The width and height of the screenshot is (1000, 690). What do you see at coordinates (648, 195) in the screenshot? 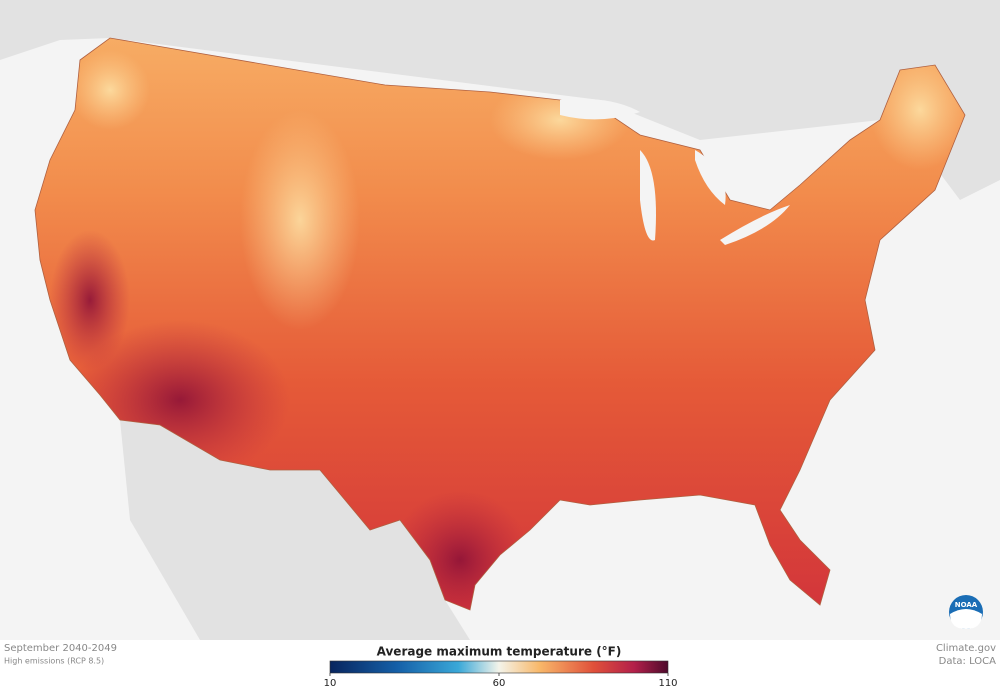
I see `lake-michigan` at bounding box center [648, 195].